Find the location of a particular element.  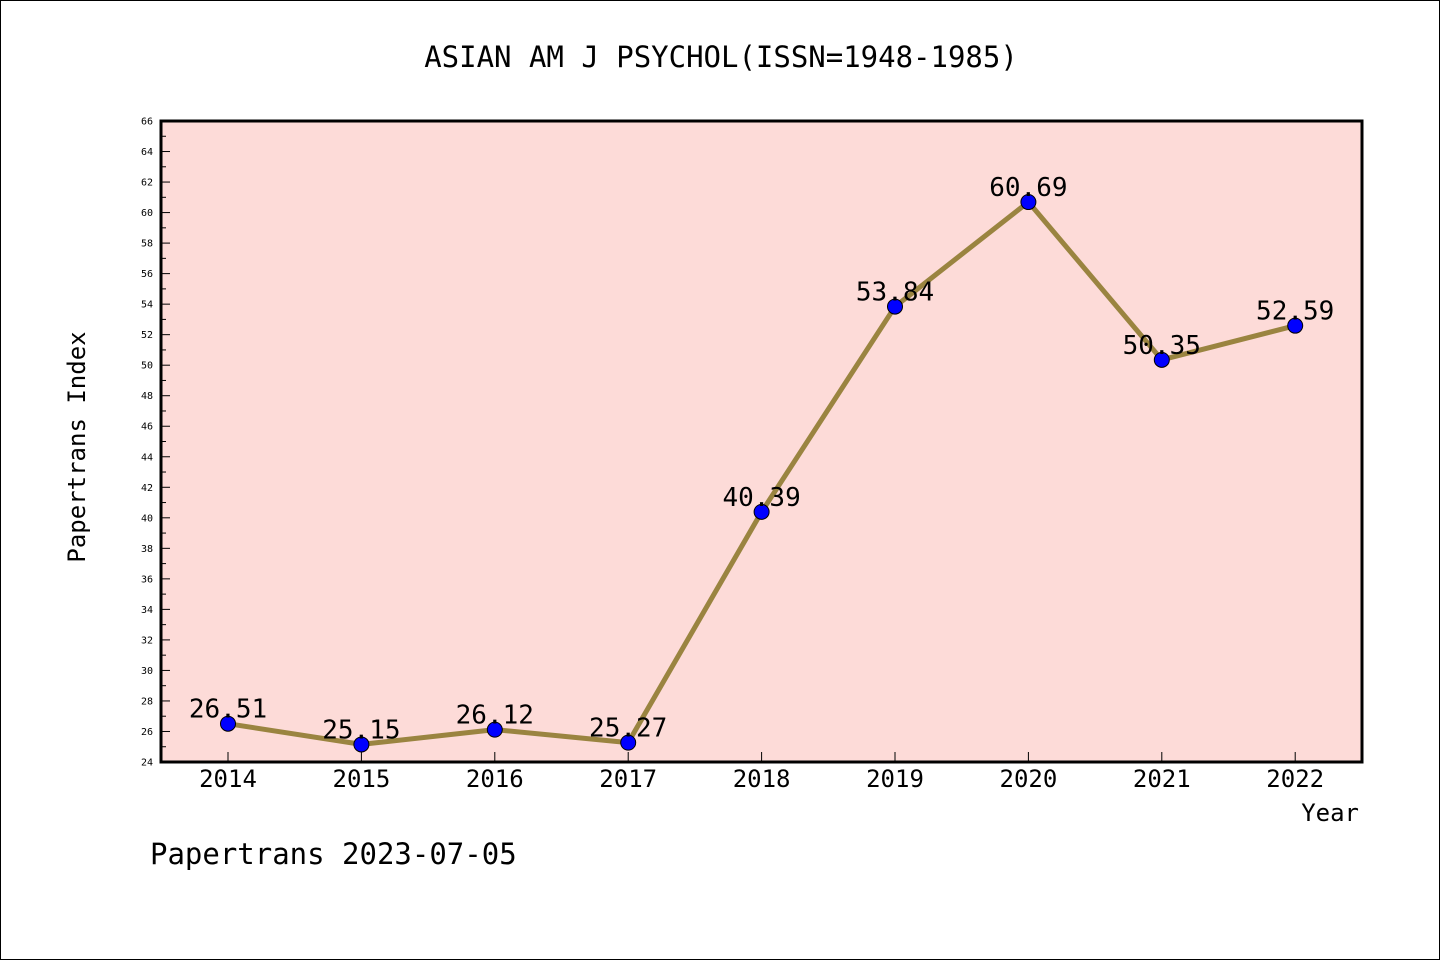

y-tick-label: 62 is located at coordinates (147, 183).